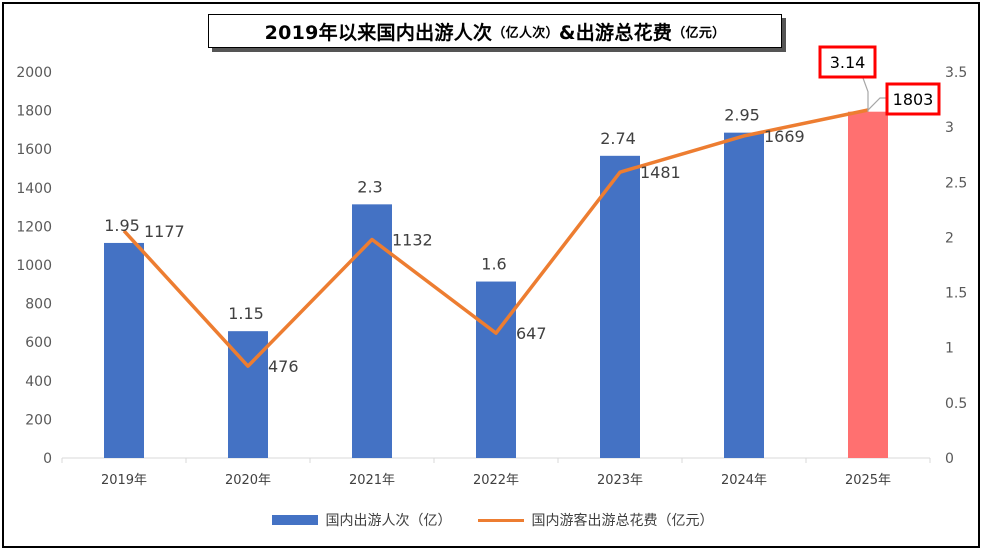 This screenshot has height=553, width=985. Describe the element at coordinates (868, 480) in the screenshot. I see `x-axis-tick: 2025年` at that location.